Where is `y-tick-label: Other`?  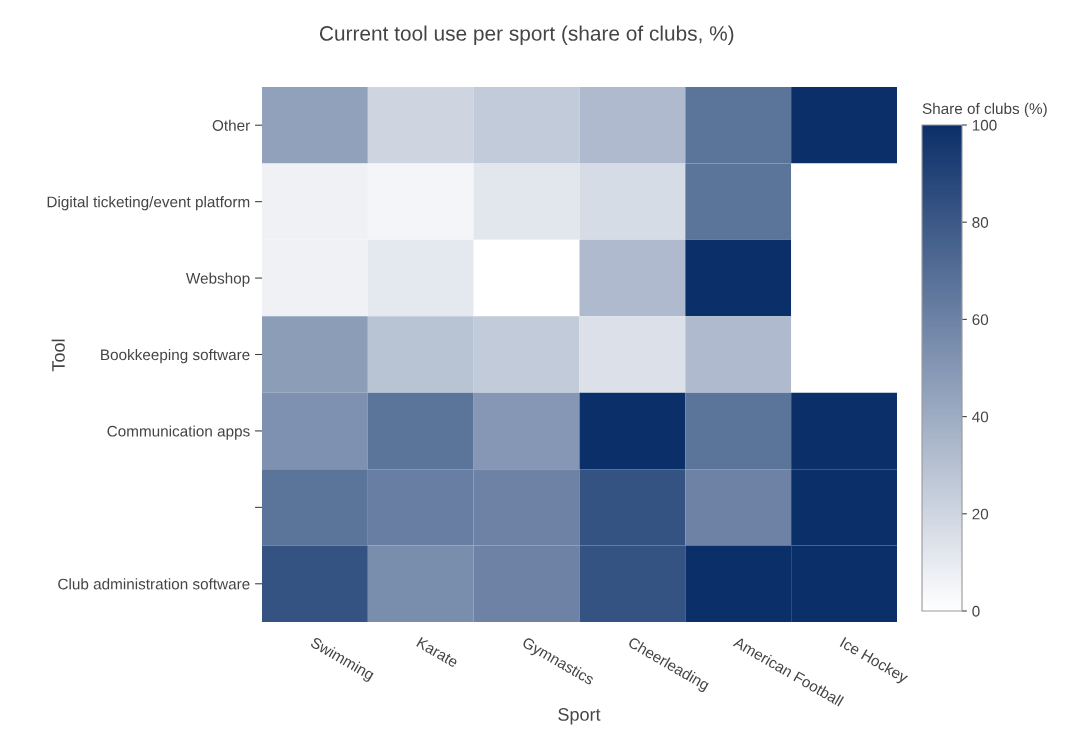 y-tick-label: Other is located at coordinates (231, 125).